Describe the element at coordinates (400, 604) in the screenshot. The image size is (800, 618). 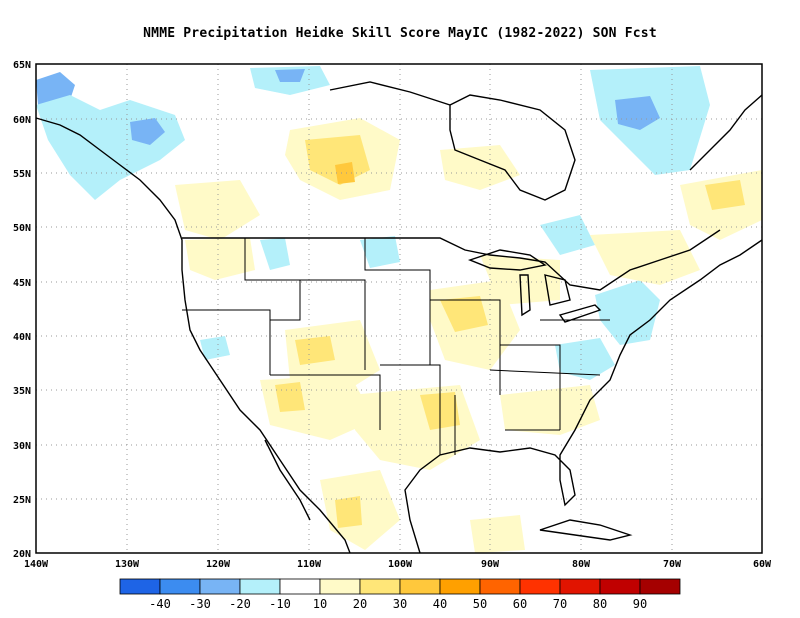
I see `colorbar-label: 30` at that location.